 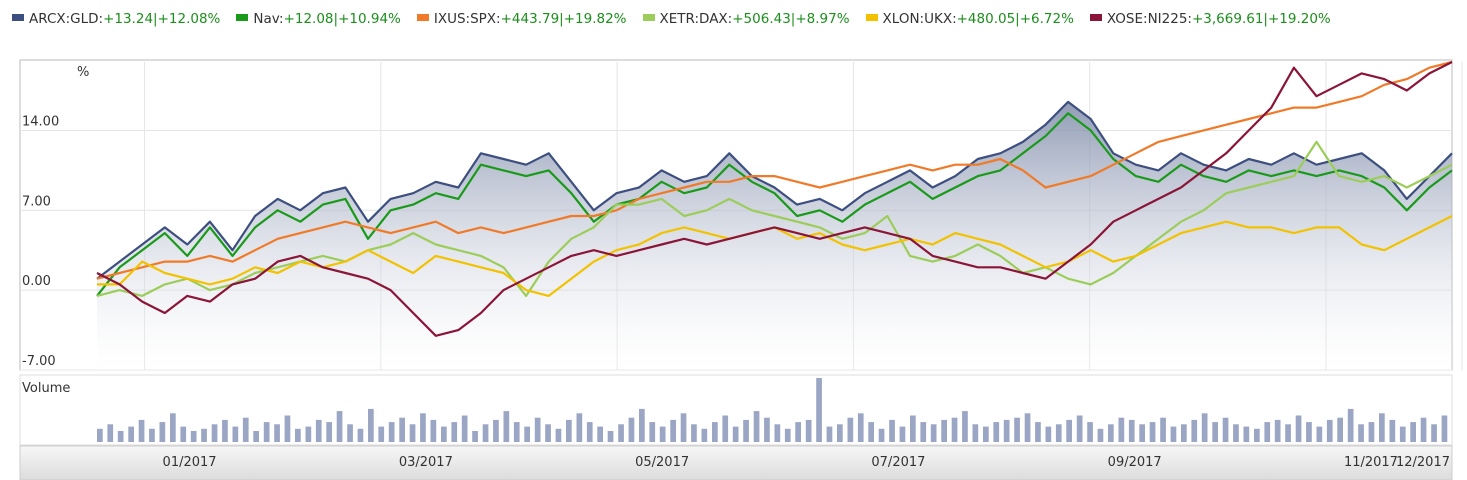 I want to click on legend-item: ARCX:GLD:+13.24|+12.08%, so click(x=116, y=19).